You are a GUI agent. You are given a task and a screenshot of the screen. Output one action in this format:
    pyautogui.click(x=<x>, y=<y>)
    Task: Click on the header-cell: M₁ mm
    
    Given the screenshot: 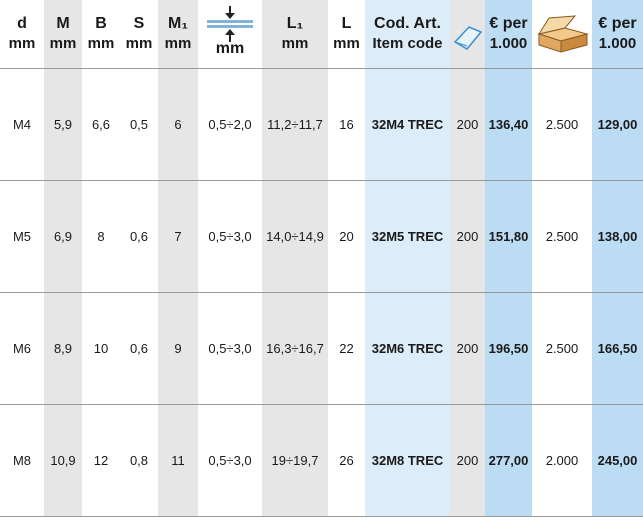 What is the action you would take?
    pyautogui.click(x=178, y=34)
    